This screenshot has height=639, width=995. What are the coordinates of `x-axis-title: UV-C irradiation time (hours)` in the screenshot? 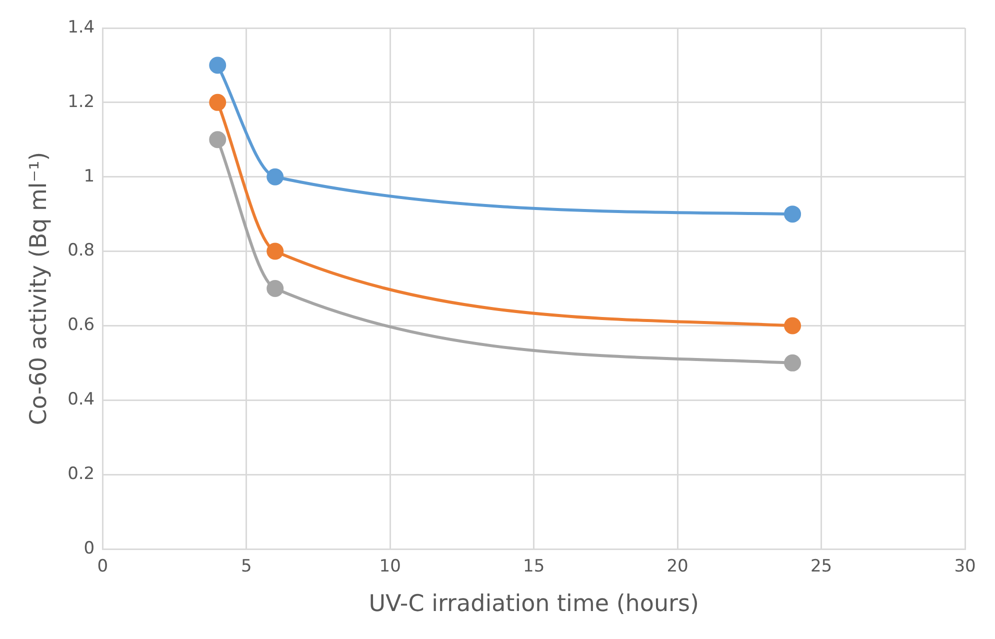 It's located at (533, 604).